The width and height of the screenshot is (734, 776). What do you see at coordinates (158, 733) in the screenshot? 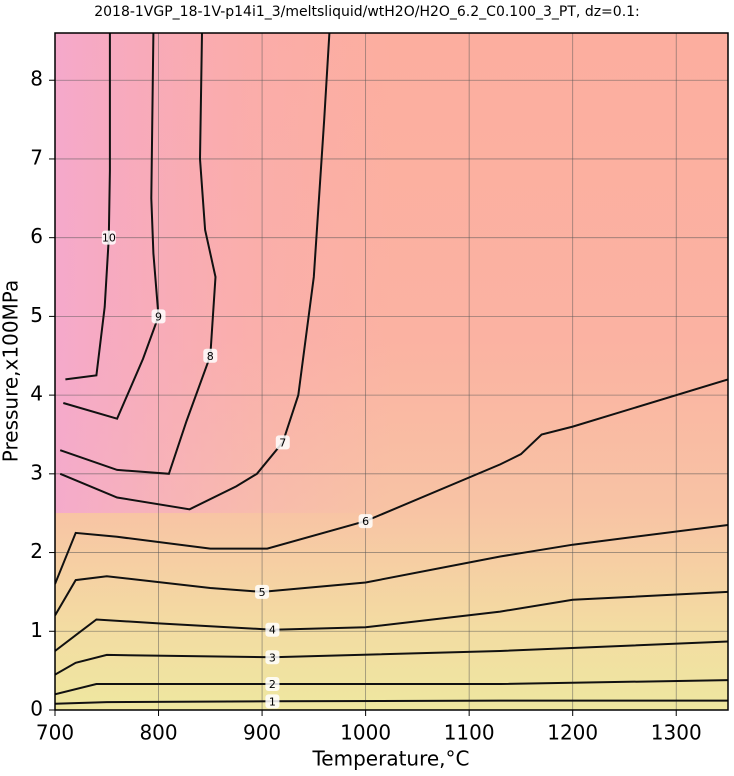
I see `x-tick-label: 800` at bounding box center [158, 733].